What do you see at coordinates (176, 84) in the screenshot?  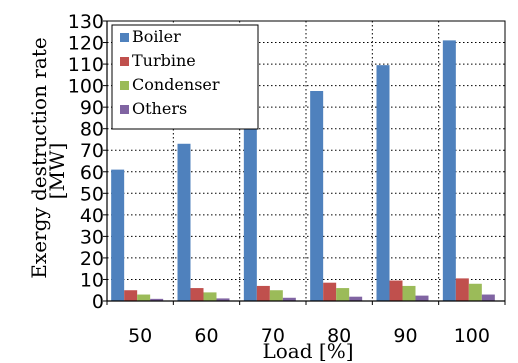 I see `legend-label-condenser: Condenser` at bounding box center [176, 84].